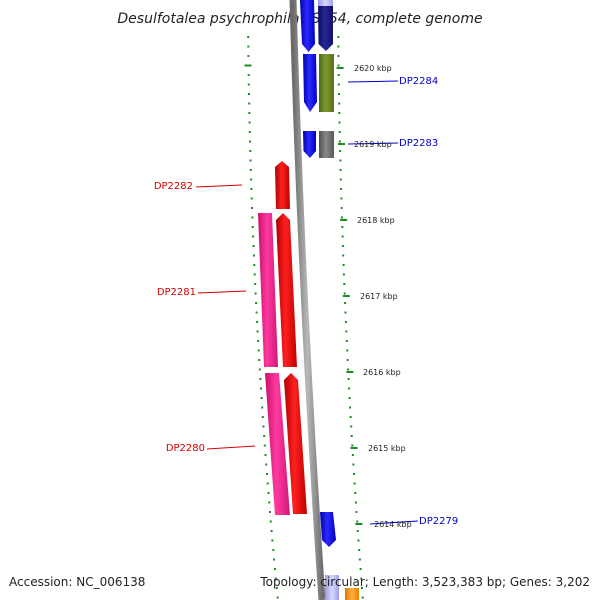  What do you see at coordinates (325, 25) in the screenshot?
I see `gene-arrow-navy-top` at bounding box center [325, 25].